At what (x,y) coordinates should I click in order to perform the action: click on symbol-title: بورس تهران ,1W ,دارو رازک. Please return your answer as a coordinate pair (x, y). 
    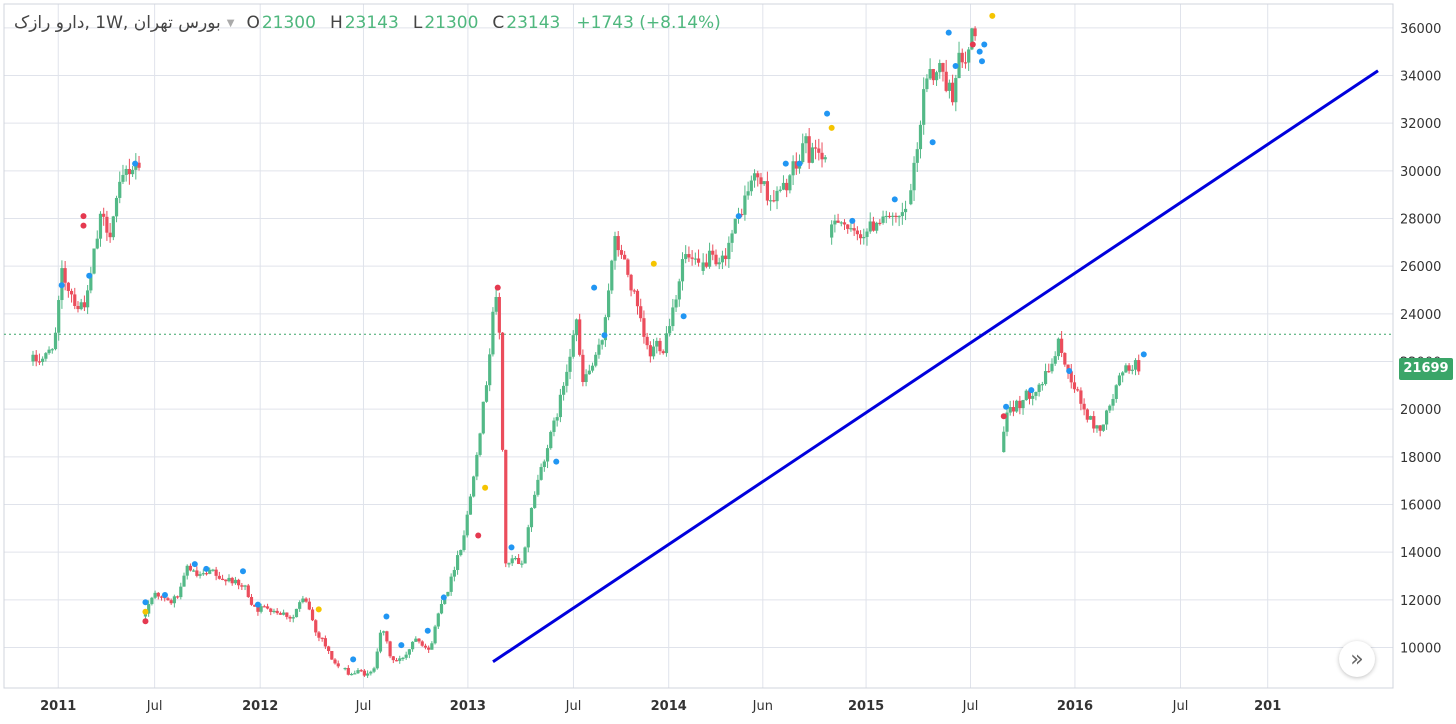
    Looking at the image, I should click on (117, 23).